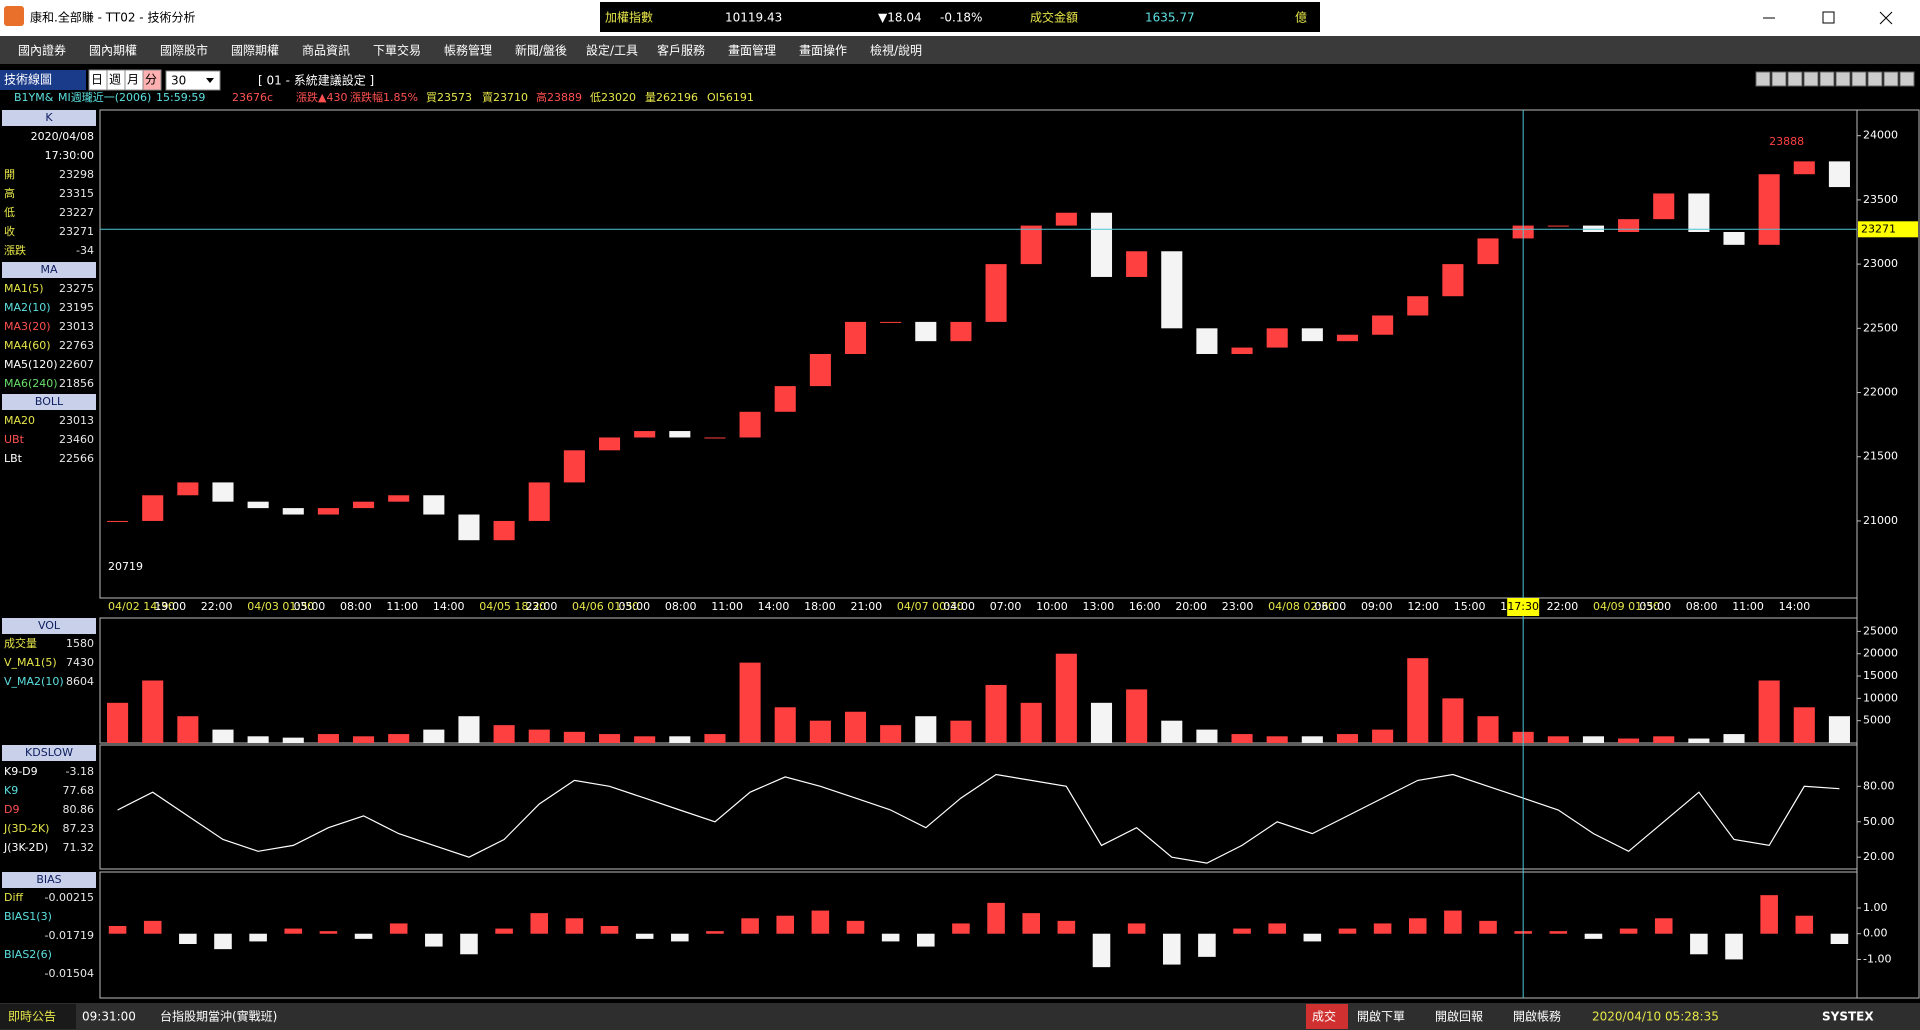 Image resolution: width=1920 pixels, height=1030 pixels. Describe the element at coordinates (1170, 18) in the screenshot. I see `ticker-turnover: 1635.77` at that location.